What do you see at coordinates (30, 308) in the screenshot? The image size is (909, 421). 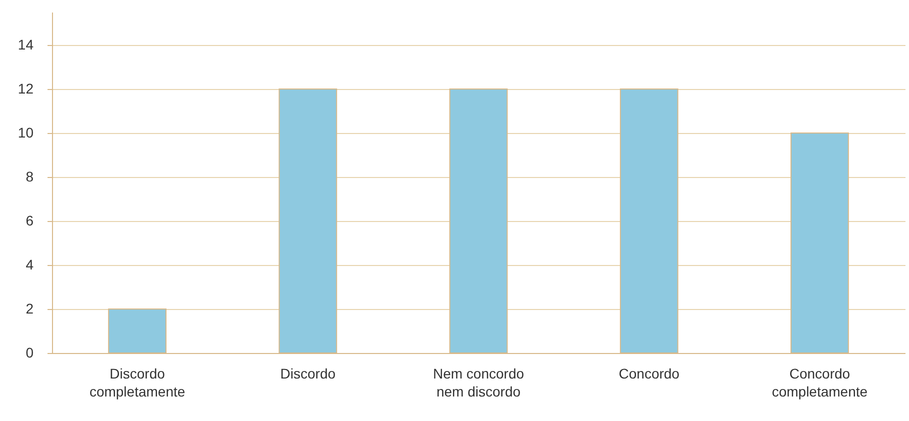 I see `y-tick-label: 2` at bounding box center [30, 308].